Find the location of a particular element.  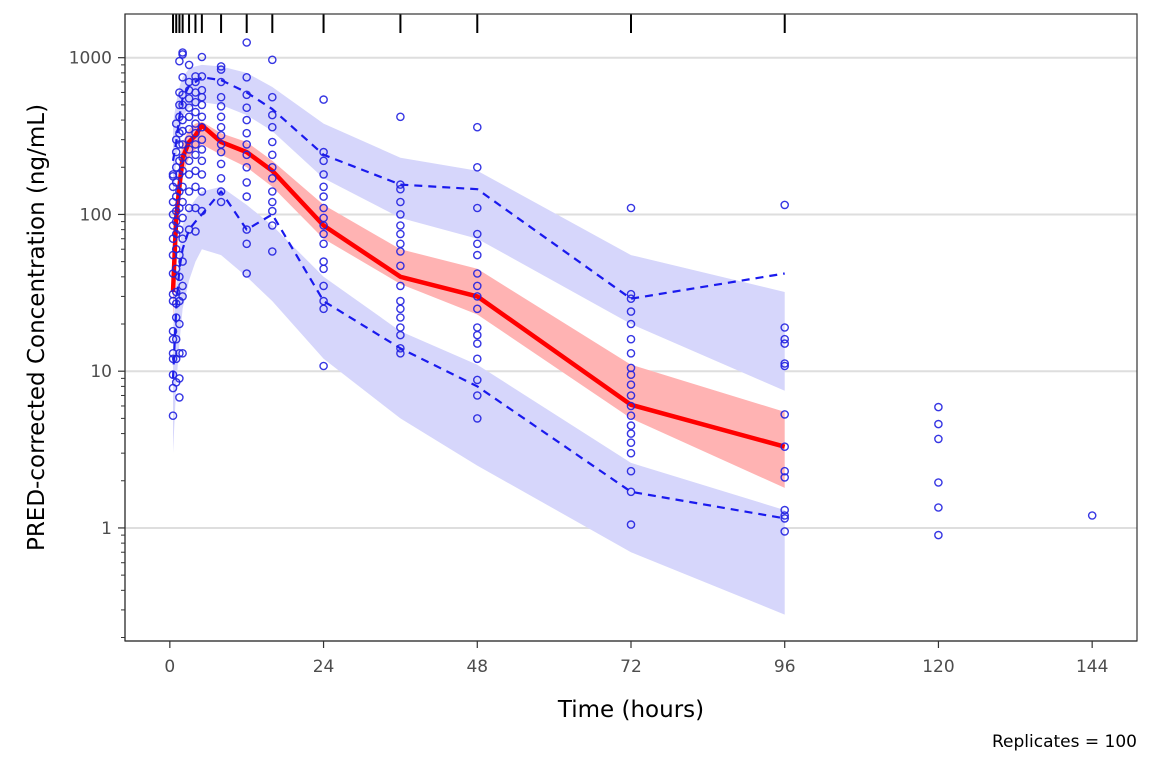

x-tick-label: 0 is located at coordinates (169, 667).